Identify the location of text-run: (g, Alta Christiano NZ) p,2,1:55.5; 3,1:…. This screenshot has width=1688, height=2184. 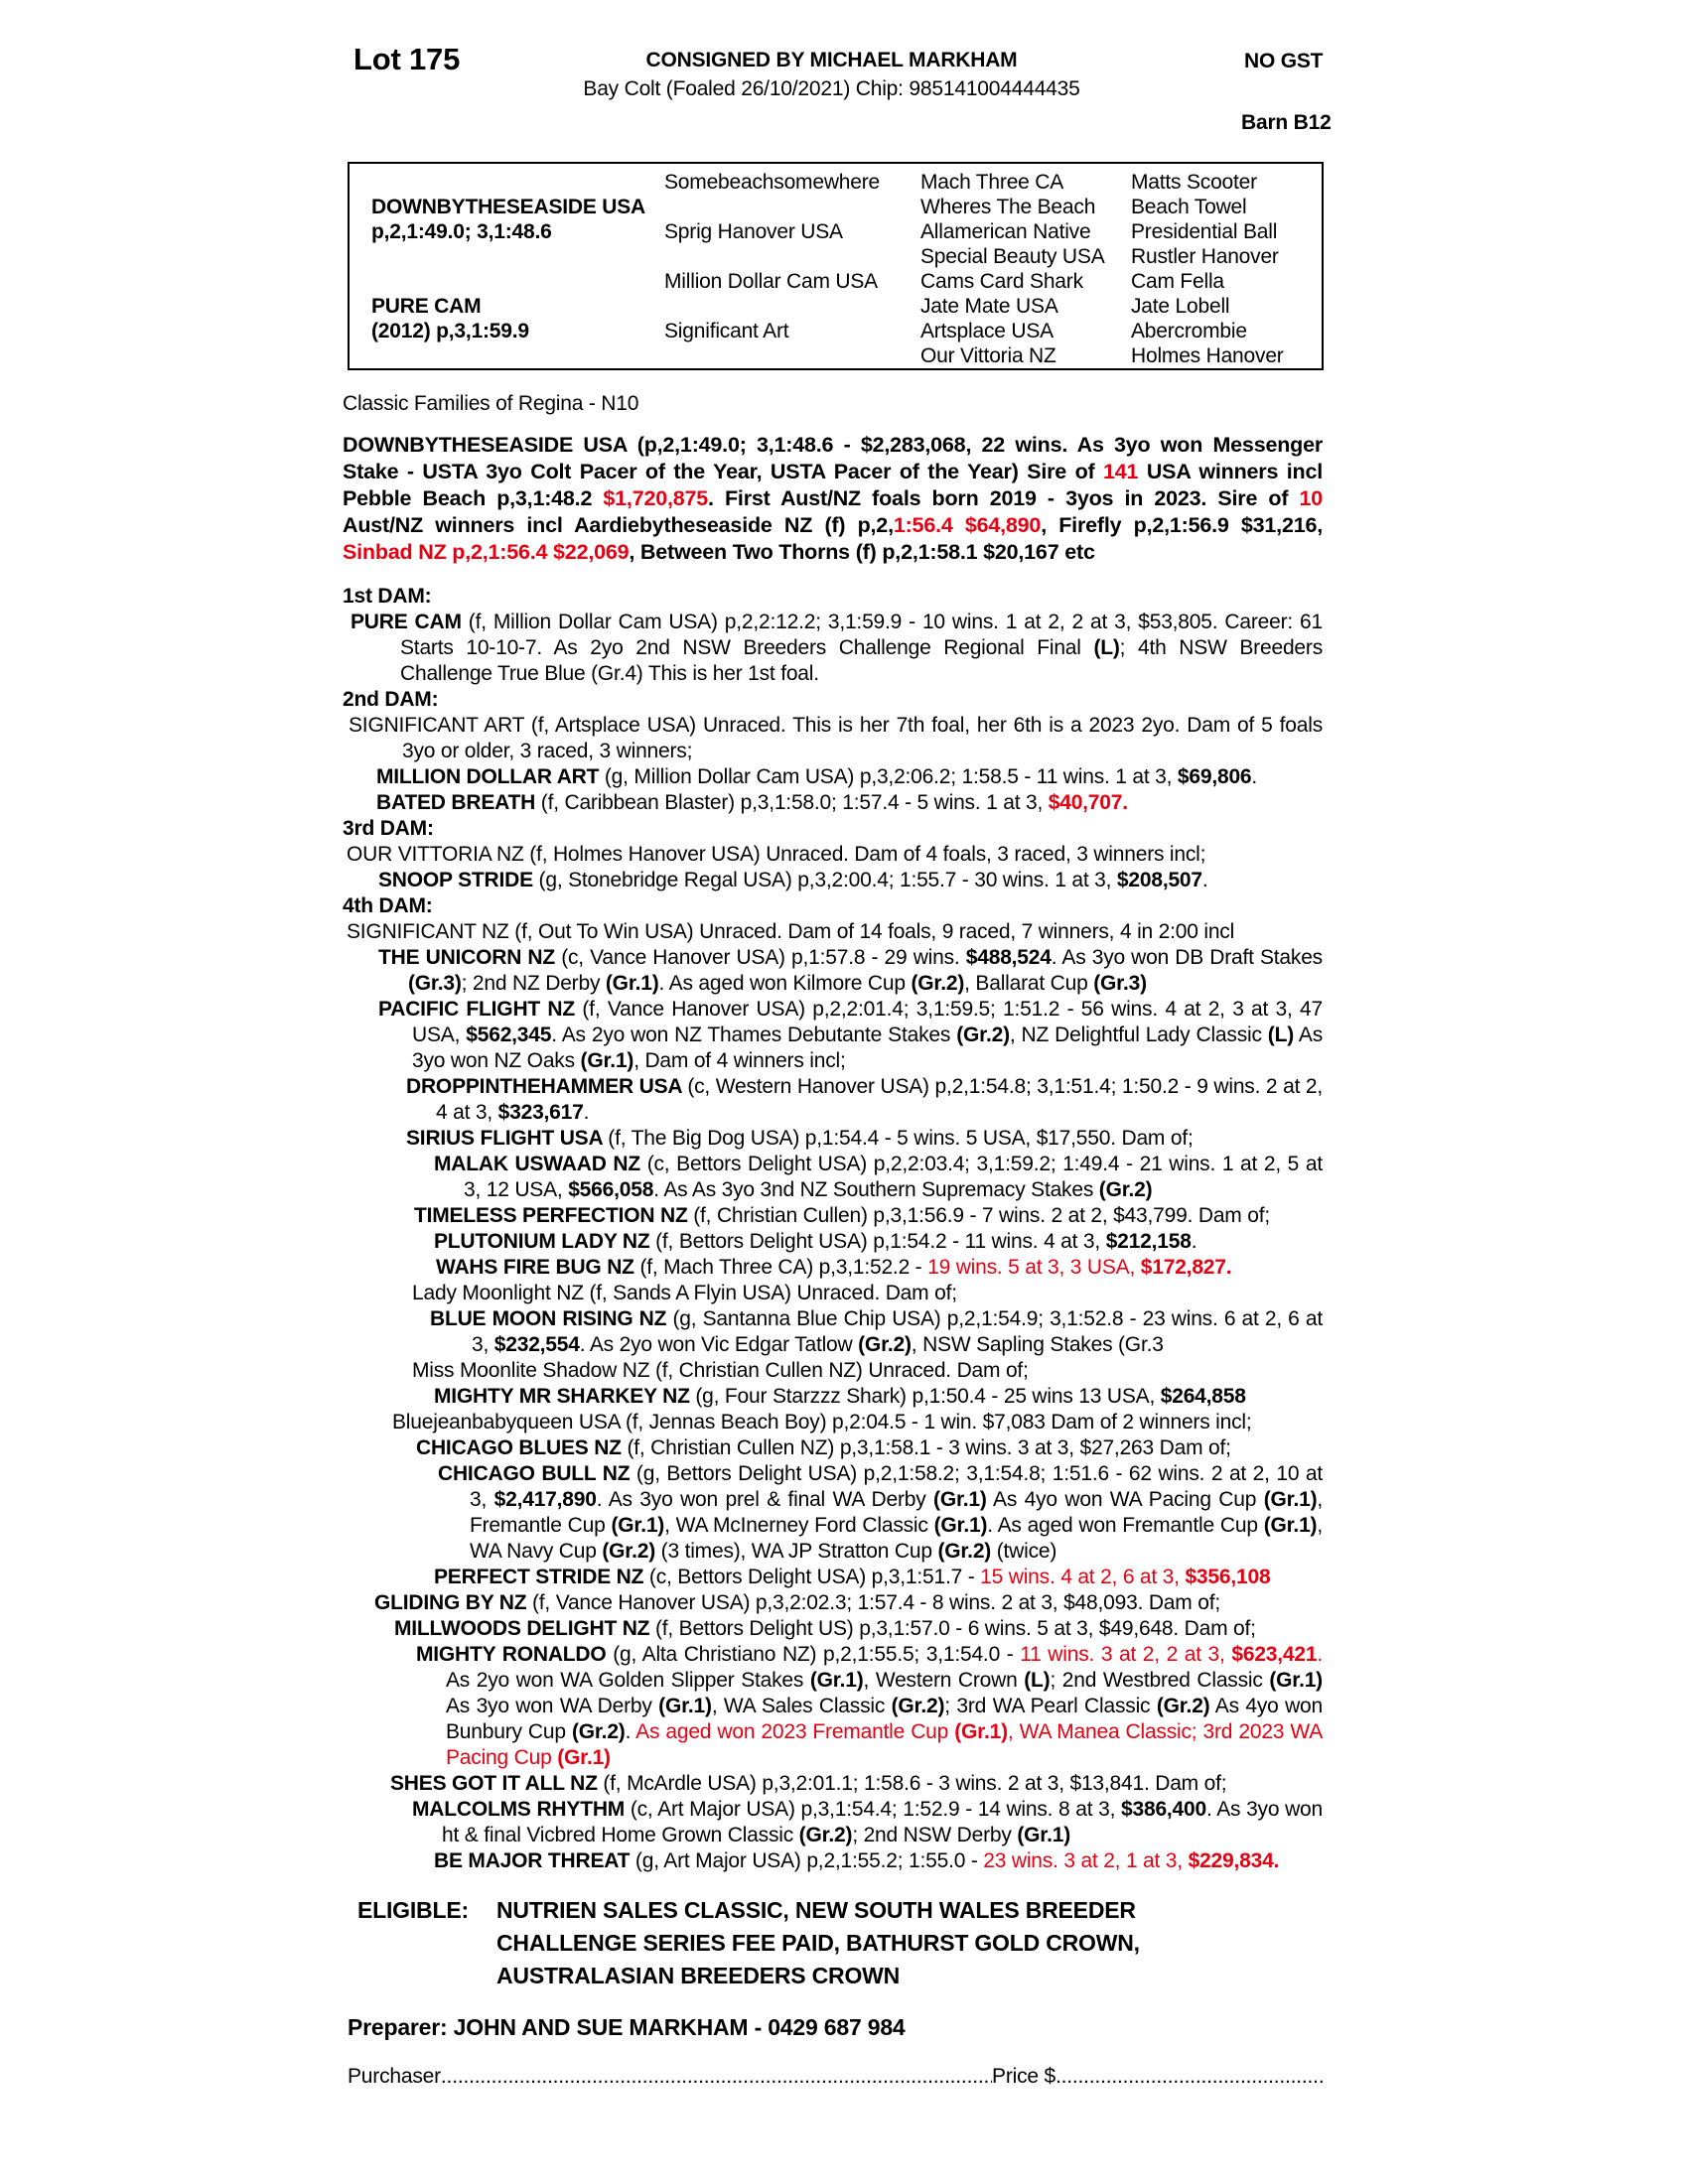
(817, 1654).